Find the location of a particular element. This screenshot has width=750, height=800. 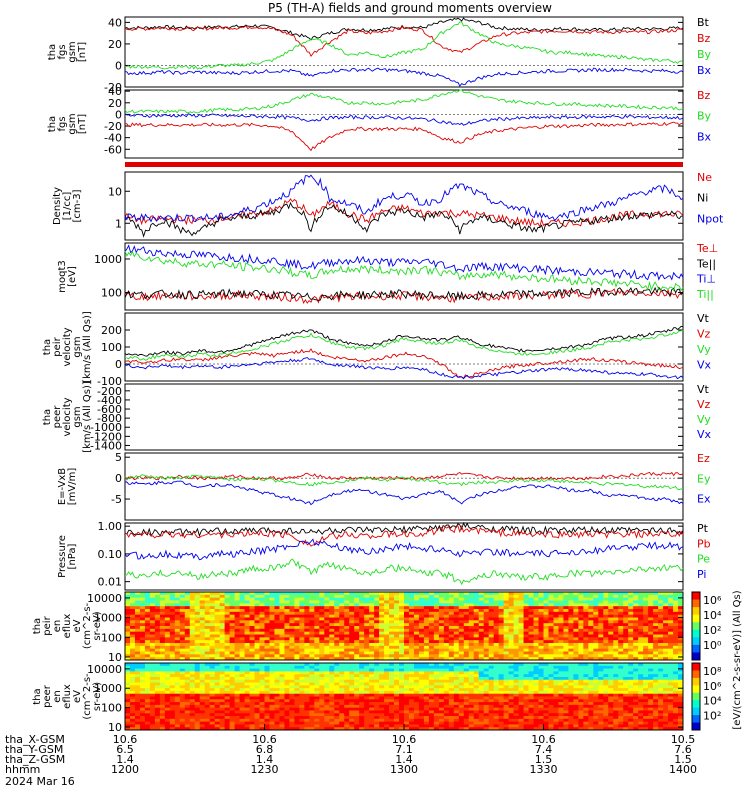

xaxis-value: 6.8 is located at coordinates (265, 749).